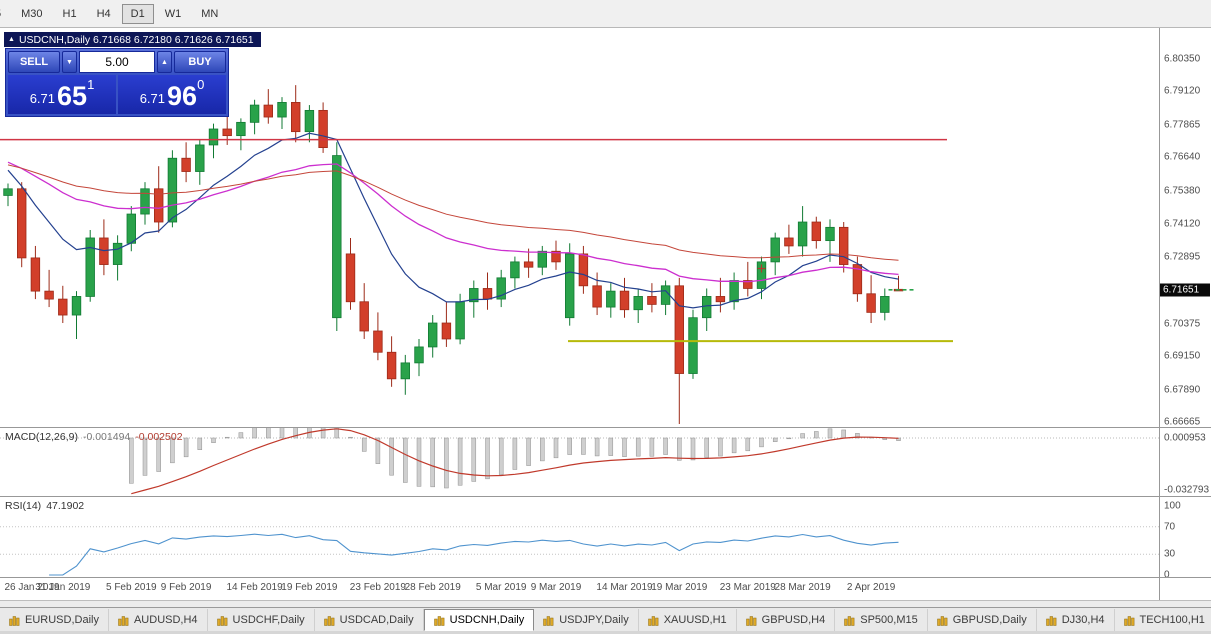 The height and width of the screenshot is (634, 1211). I want to click on volume-input: 5.00, so click(117, 62).